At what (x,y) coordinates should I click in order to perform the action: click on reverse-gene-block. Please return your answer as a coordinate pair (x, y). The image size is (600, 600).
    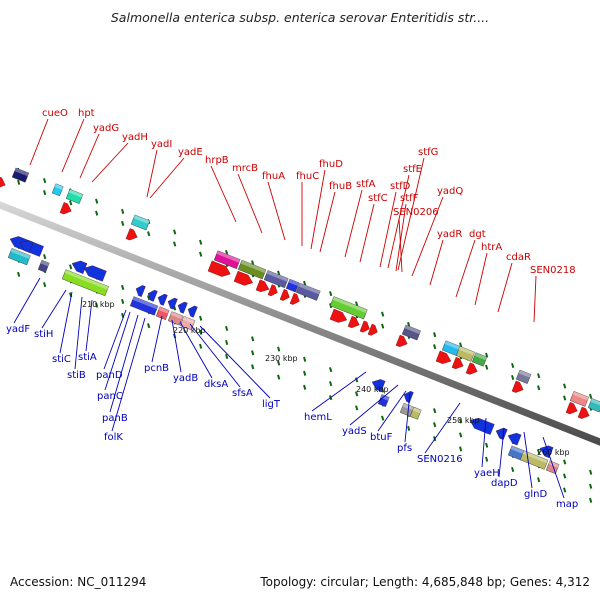
    Looking at the image, I should click on (43, 266).